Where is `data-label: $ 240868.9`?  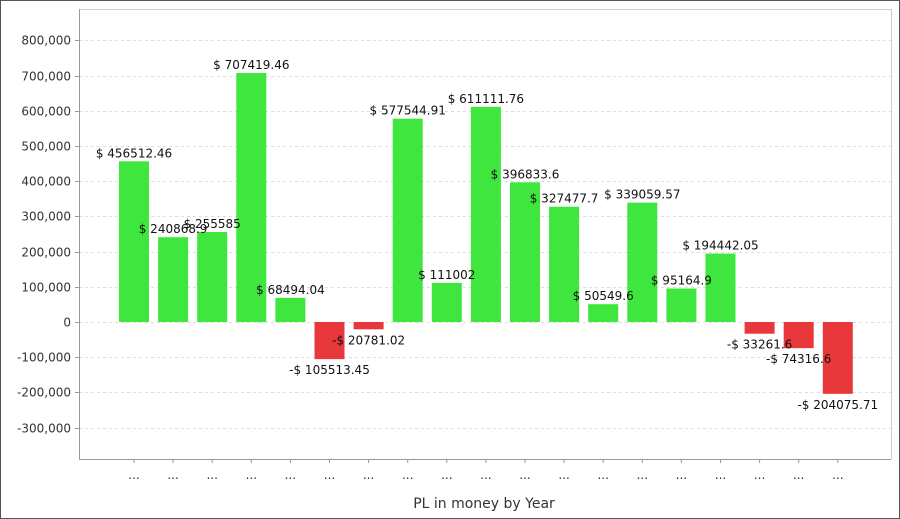
data-label: $ 240868.9 is located at coordinates (173, 229).